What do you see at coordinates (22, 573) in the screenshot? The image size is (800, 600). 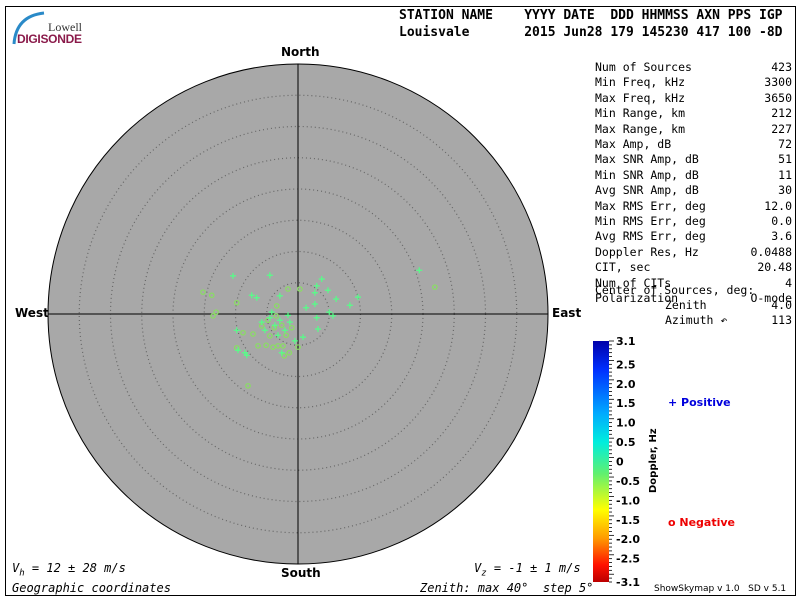 I see `vh-subscript: h` at bounding box center [22, 573].